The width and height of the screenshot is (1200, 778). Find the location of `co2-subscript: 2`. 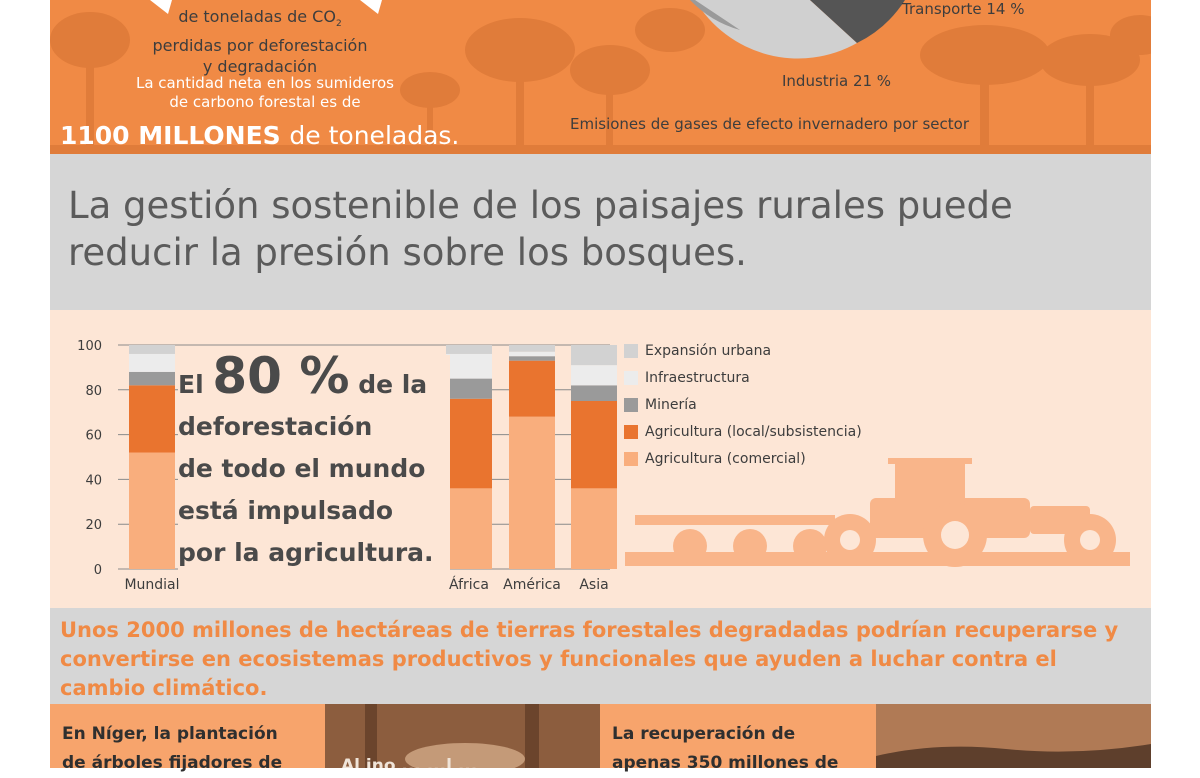

co2-subscript: 2 is located at coordinates (338, 24).